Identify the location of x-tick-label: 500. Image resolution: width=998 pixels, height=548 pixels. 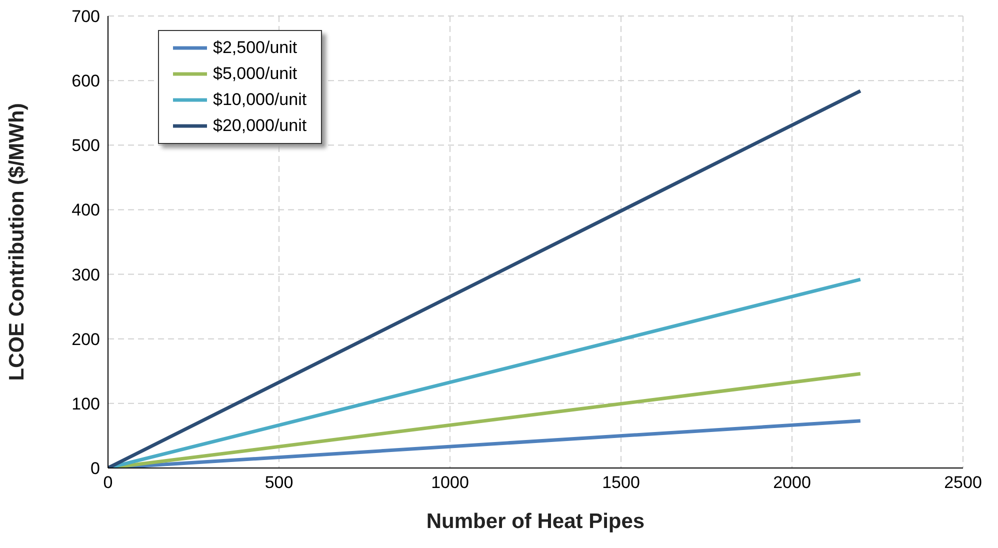
(279, 482).